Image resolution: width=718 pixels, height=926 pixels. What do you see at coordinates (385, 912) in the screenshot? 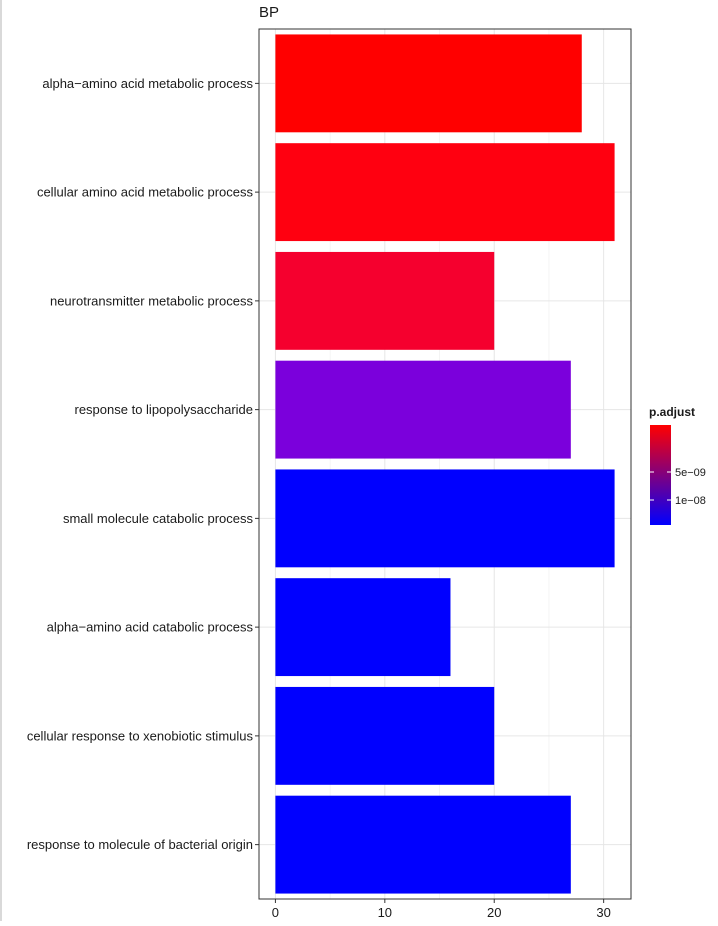
I see `x-tick-label: 10` at bounding box center [385, 912].